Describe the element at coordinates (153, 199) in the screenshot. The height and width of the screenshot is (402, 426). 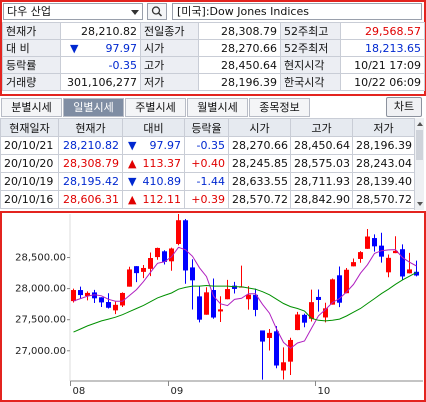
I see `change-cell: ▲ 112.11` at that location.